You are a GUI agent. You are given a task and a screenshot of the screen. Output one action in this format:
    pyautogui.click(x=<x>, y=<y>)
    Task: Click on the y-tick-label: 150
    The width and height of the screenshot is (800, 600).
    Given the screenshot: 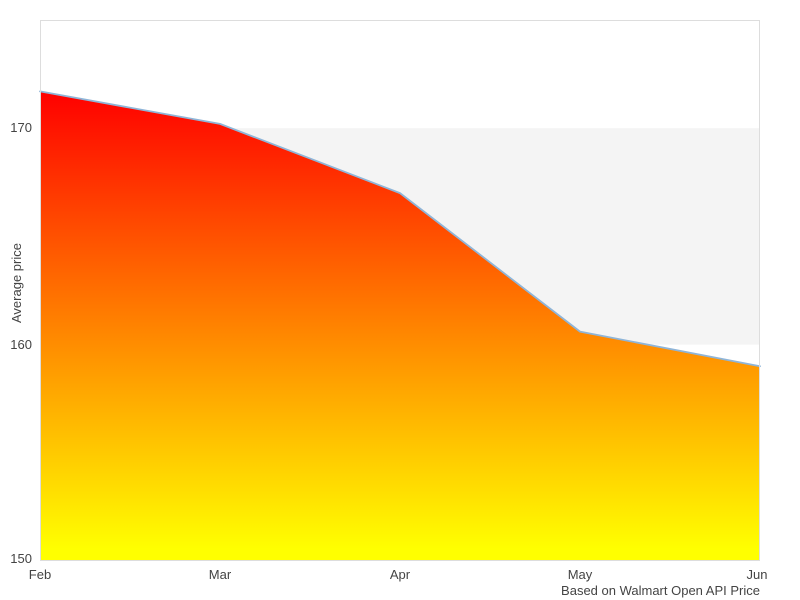 What is the action you would take?
    pyautogui.click(x=21, y=558)
    